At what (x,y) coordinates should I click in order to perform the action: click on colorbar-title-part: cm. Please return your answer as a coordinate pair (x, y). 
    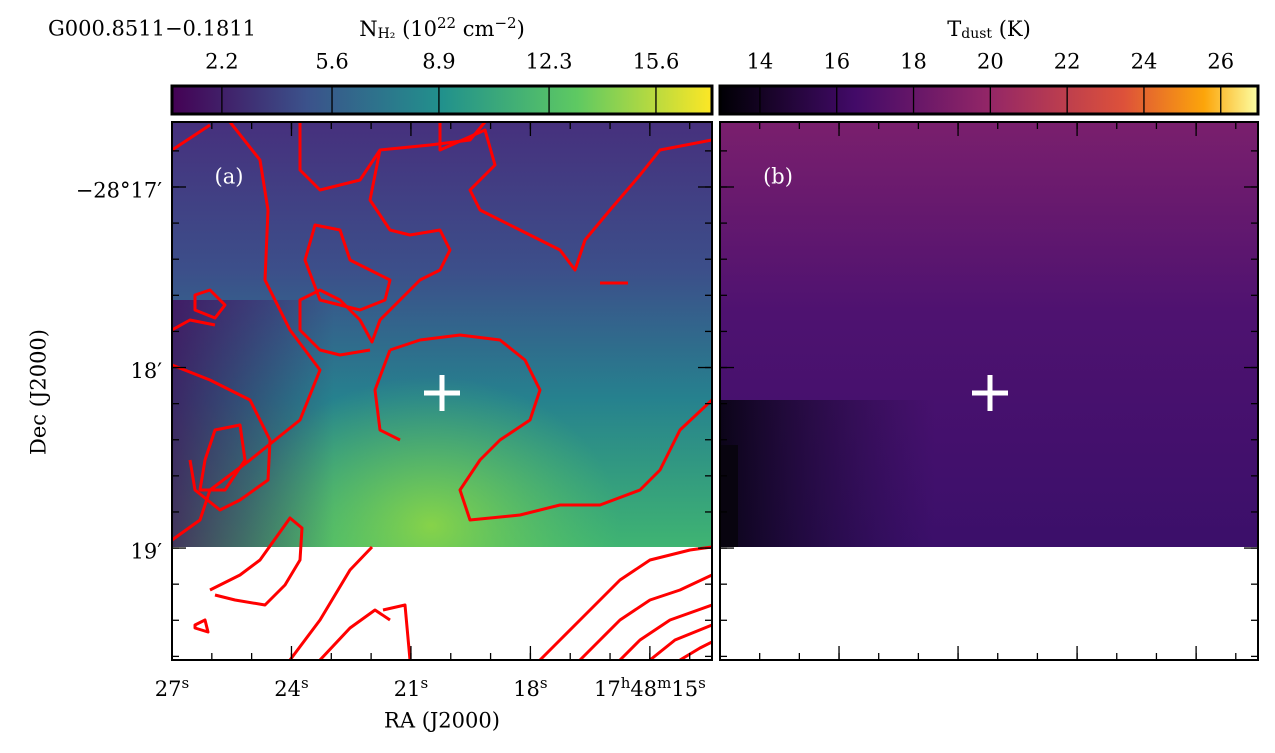
    Looking at the image, I should click on (475, 29).